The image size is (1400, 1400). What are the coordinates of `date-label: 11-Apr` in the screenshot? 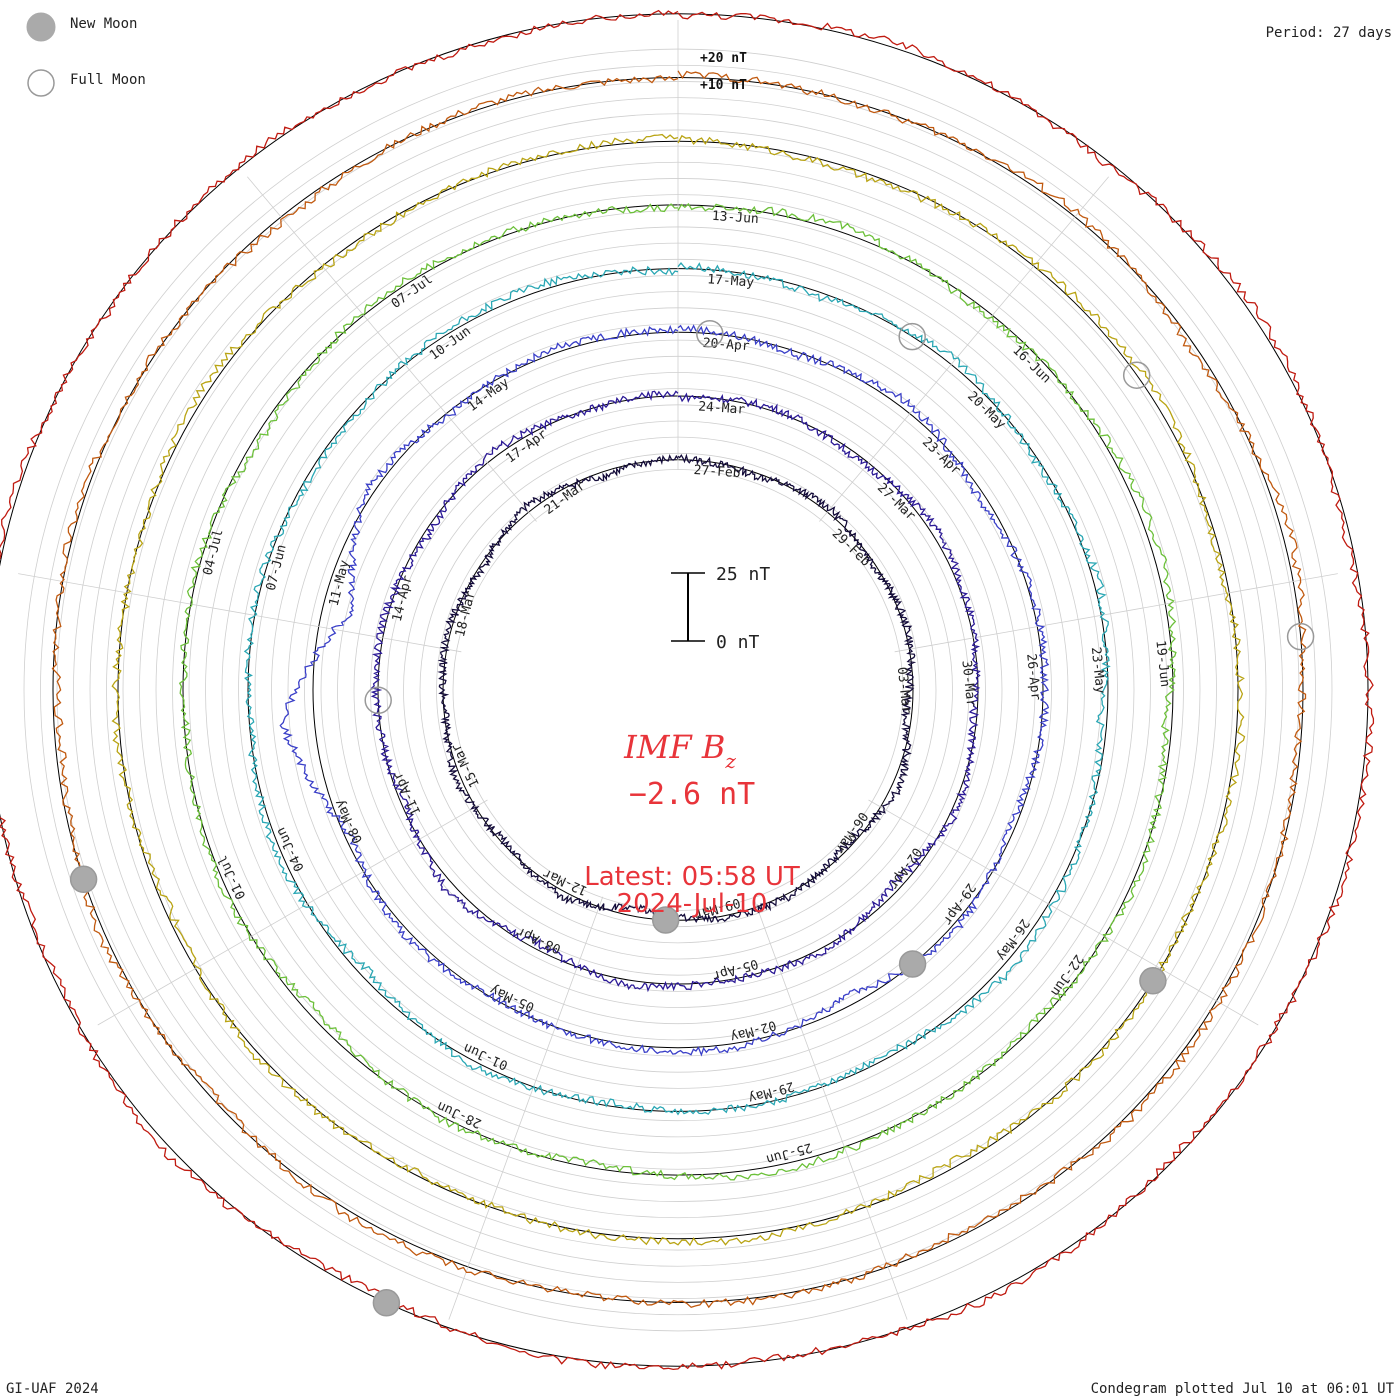 It's located at (407, 793).